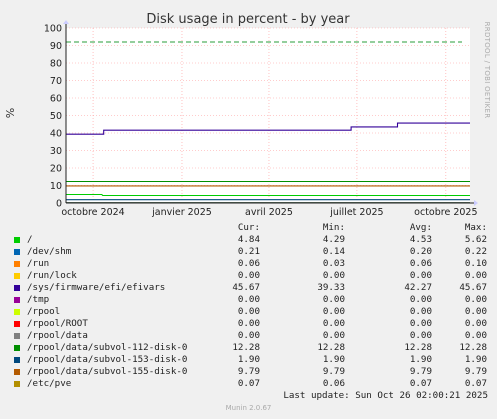 The image size is (497, 419). What do you see at coordinates (248, 383) in the screenshot?
I see `legend-value-cur: 0.07` at bounding box center [248, 383].